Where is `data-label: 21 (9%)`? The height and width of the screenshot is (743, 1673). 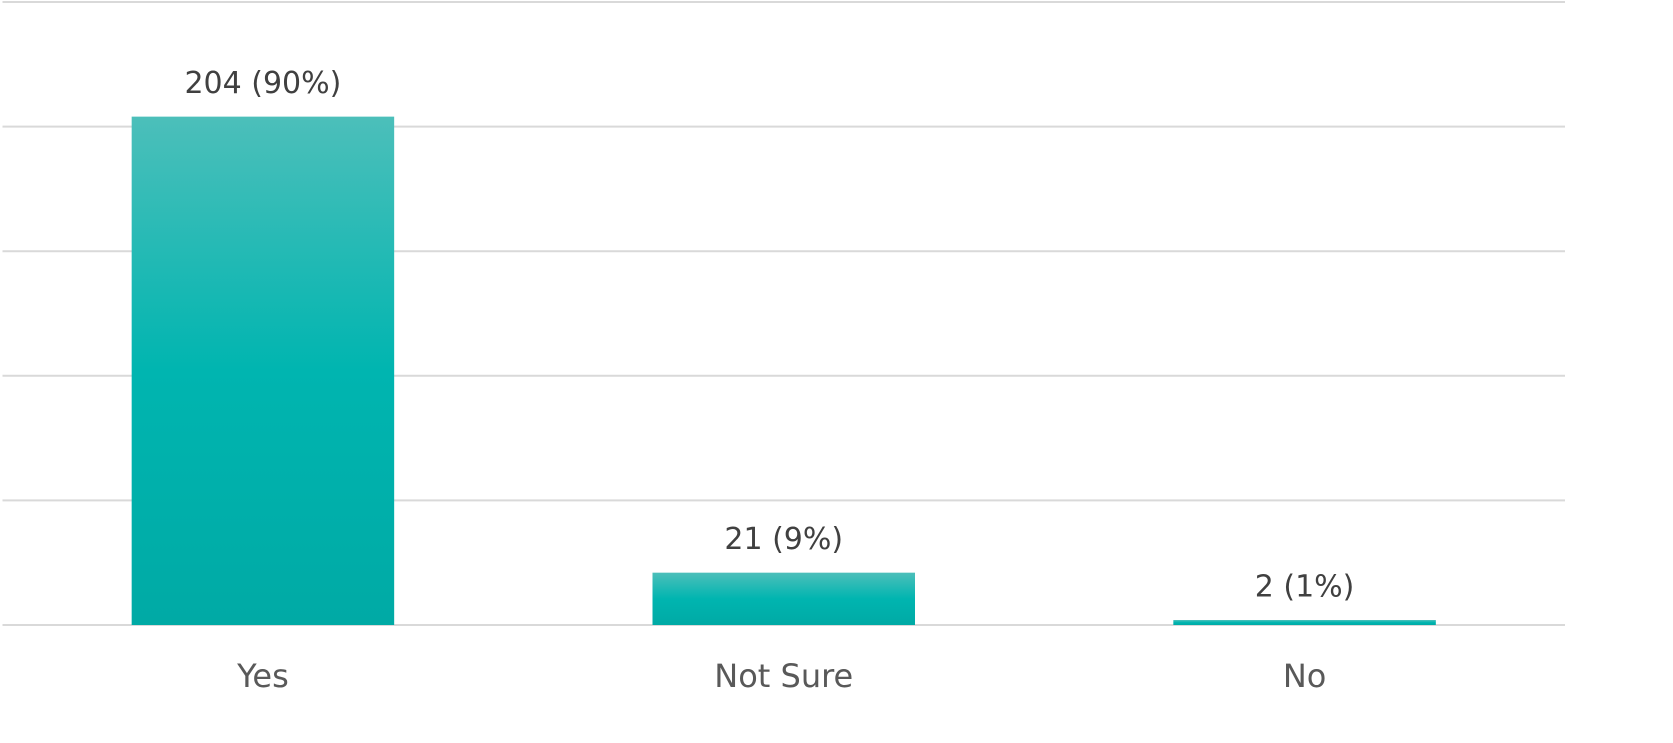
data-label: 21 (9%) is located at coordinates (783, 539).